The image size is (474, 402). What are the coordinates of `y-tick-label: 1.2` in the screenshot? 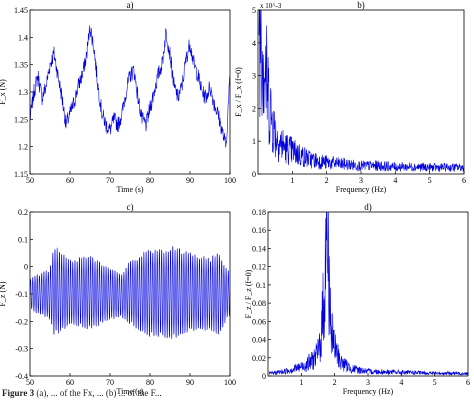 It's located at (23, 147).